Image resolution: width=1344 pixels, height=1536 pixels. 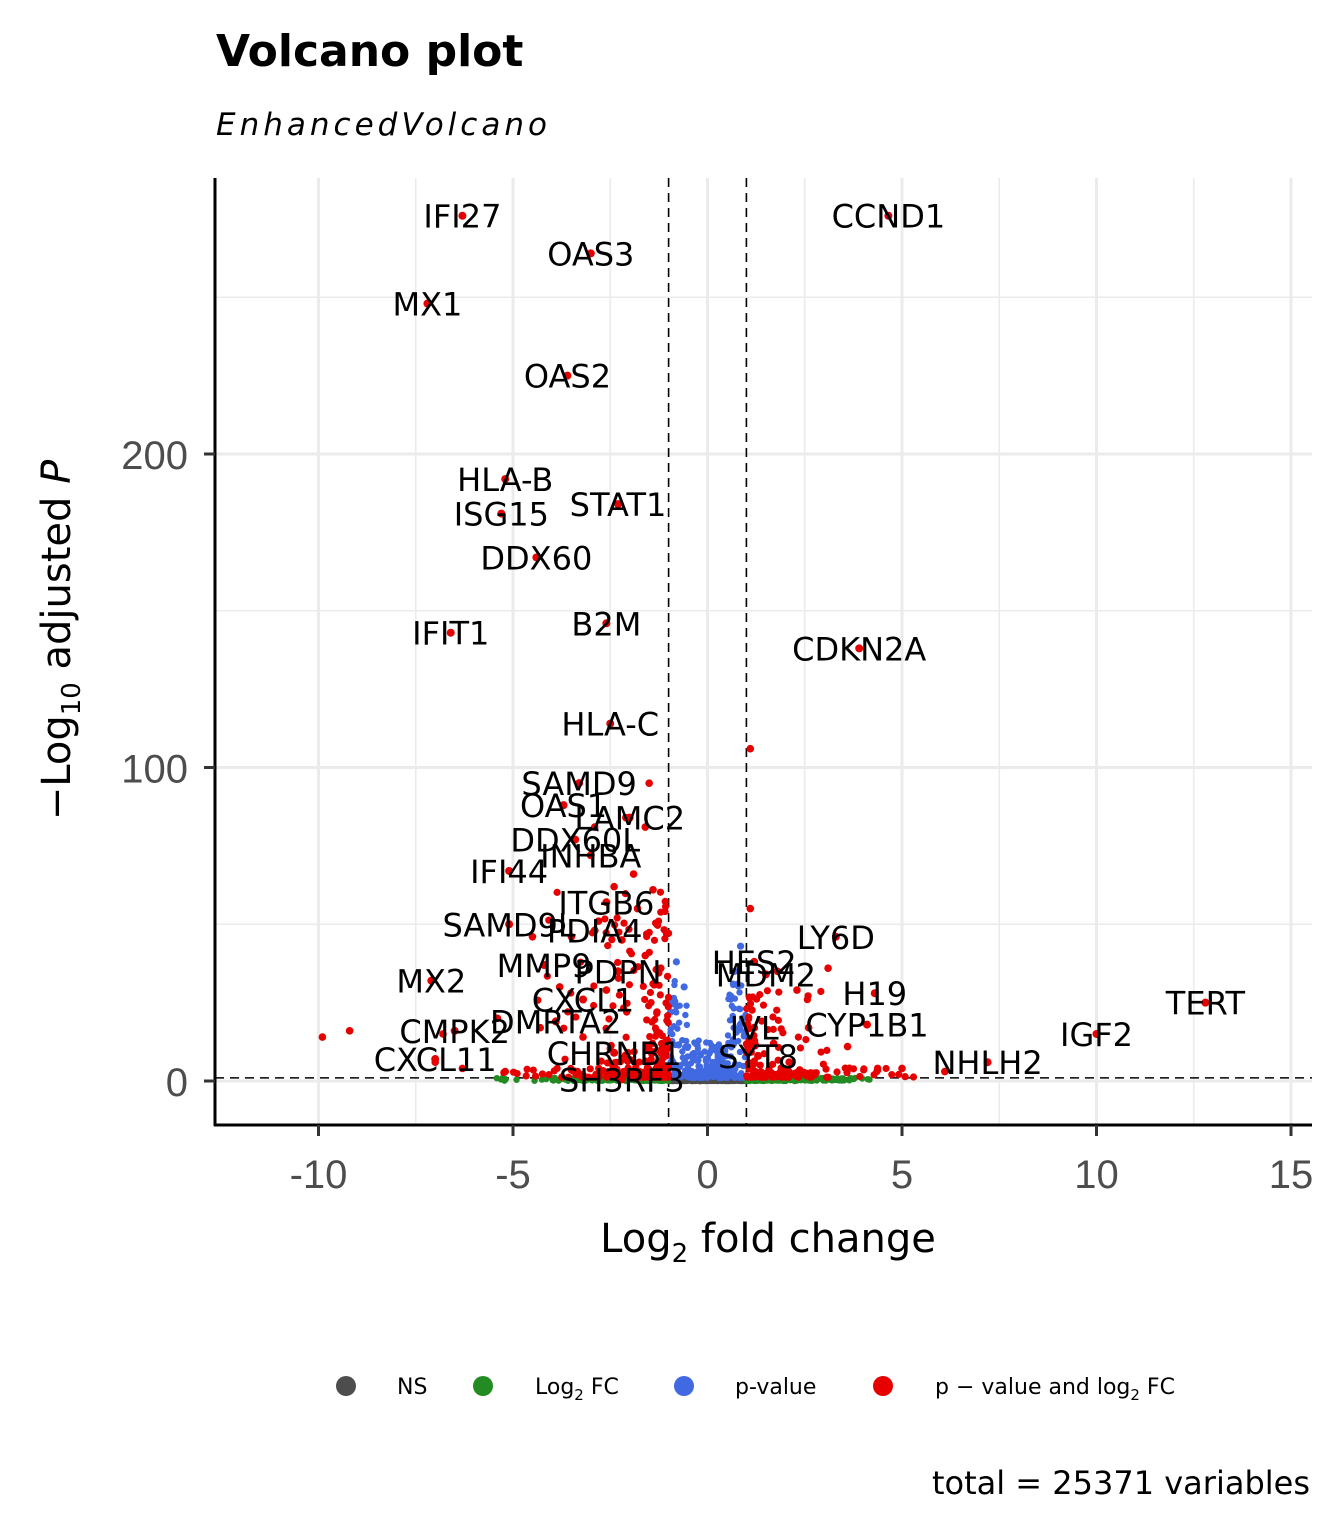 I want to click on chart-title: Volcano plot, so click(x=369, y=51).